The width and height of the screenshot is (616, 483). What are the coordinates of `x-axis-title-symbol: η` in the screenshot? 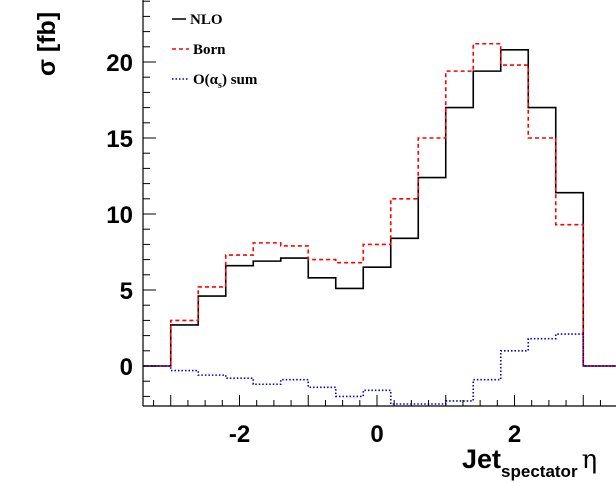 It's located at (590, 460).